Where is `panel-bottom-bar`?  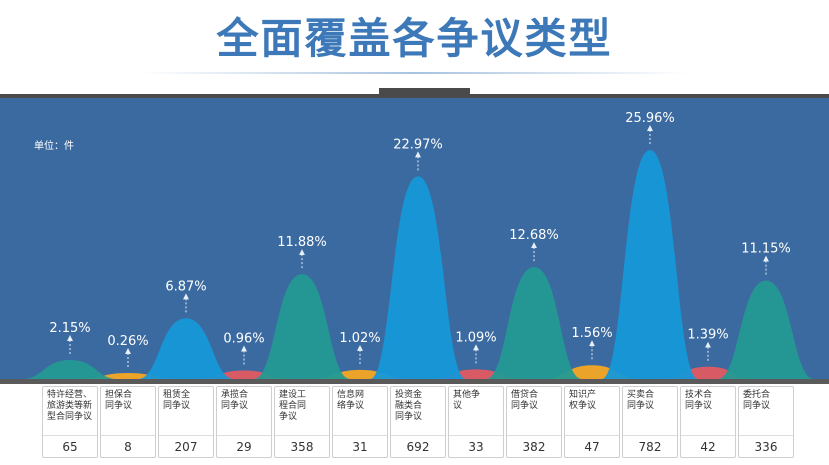 panel-bottom-bar is located at coordinates (414, 381).